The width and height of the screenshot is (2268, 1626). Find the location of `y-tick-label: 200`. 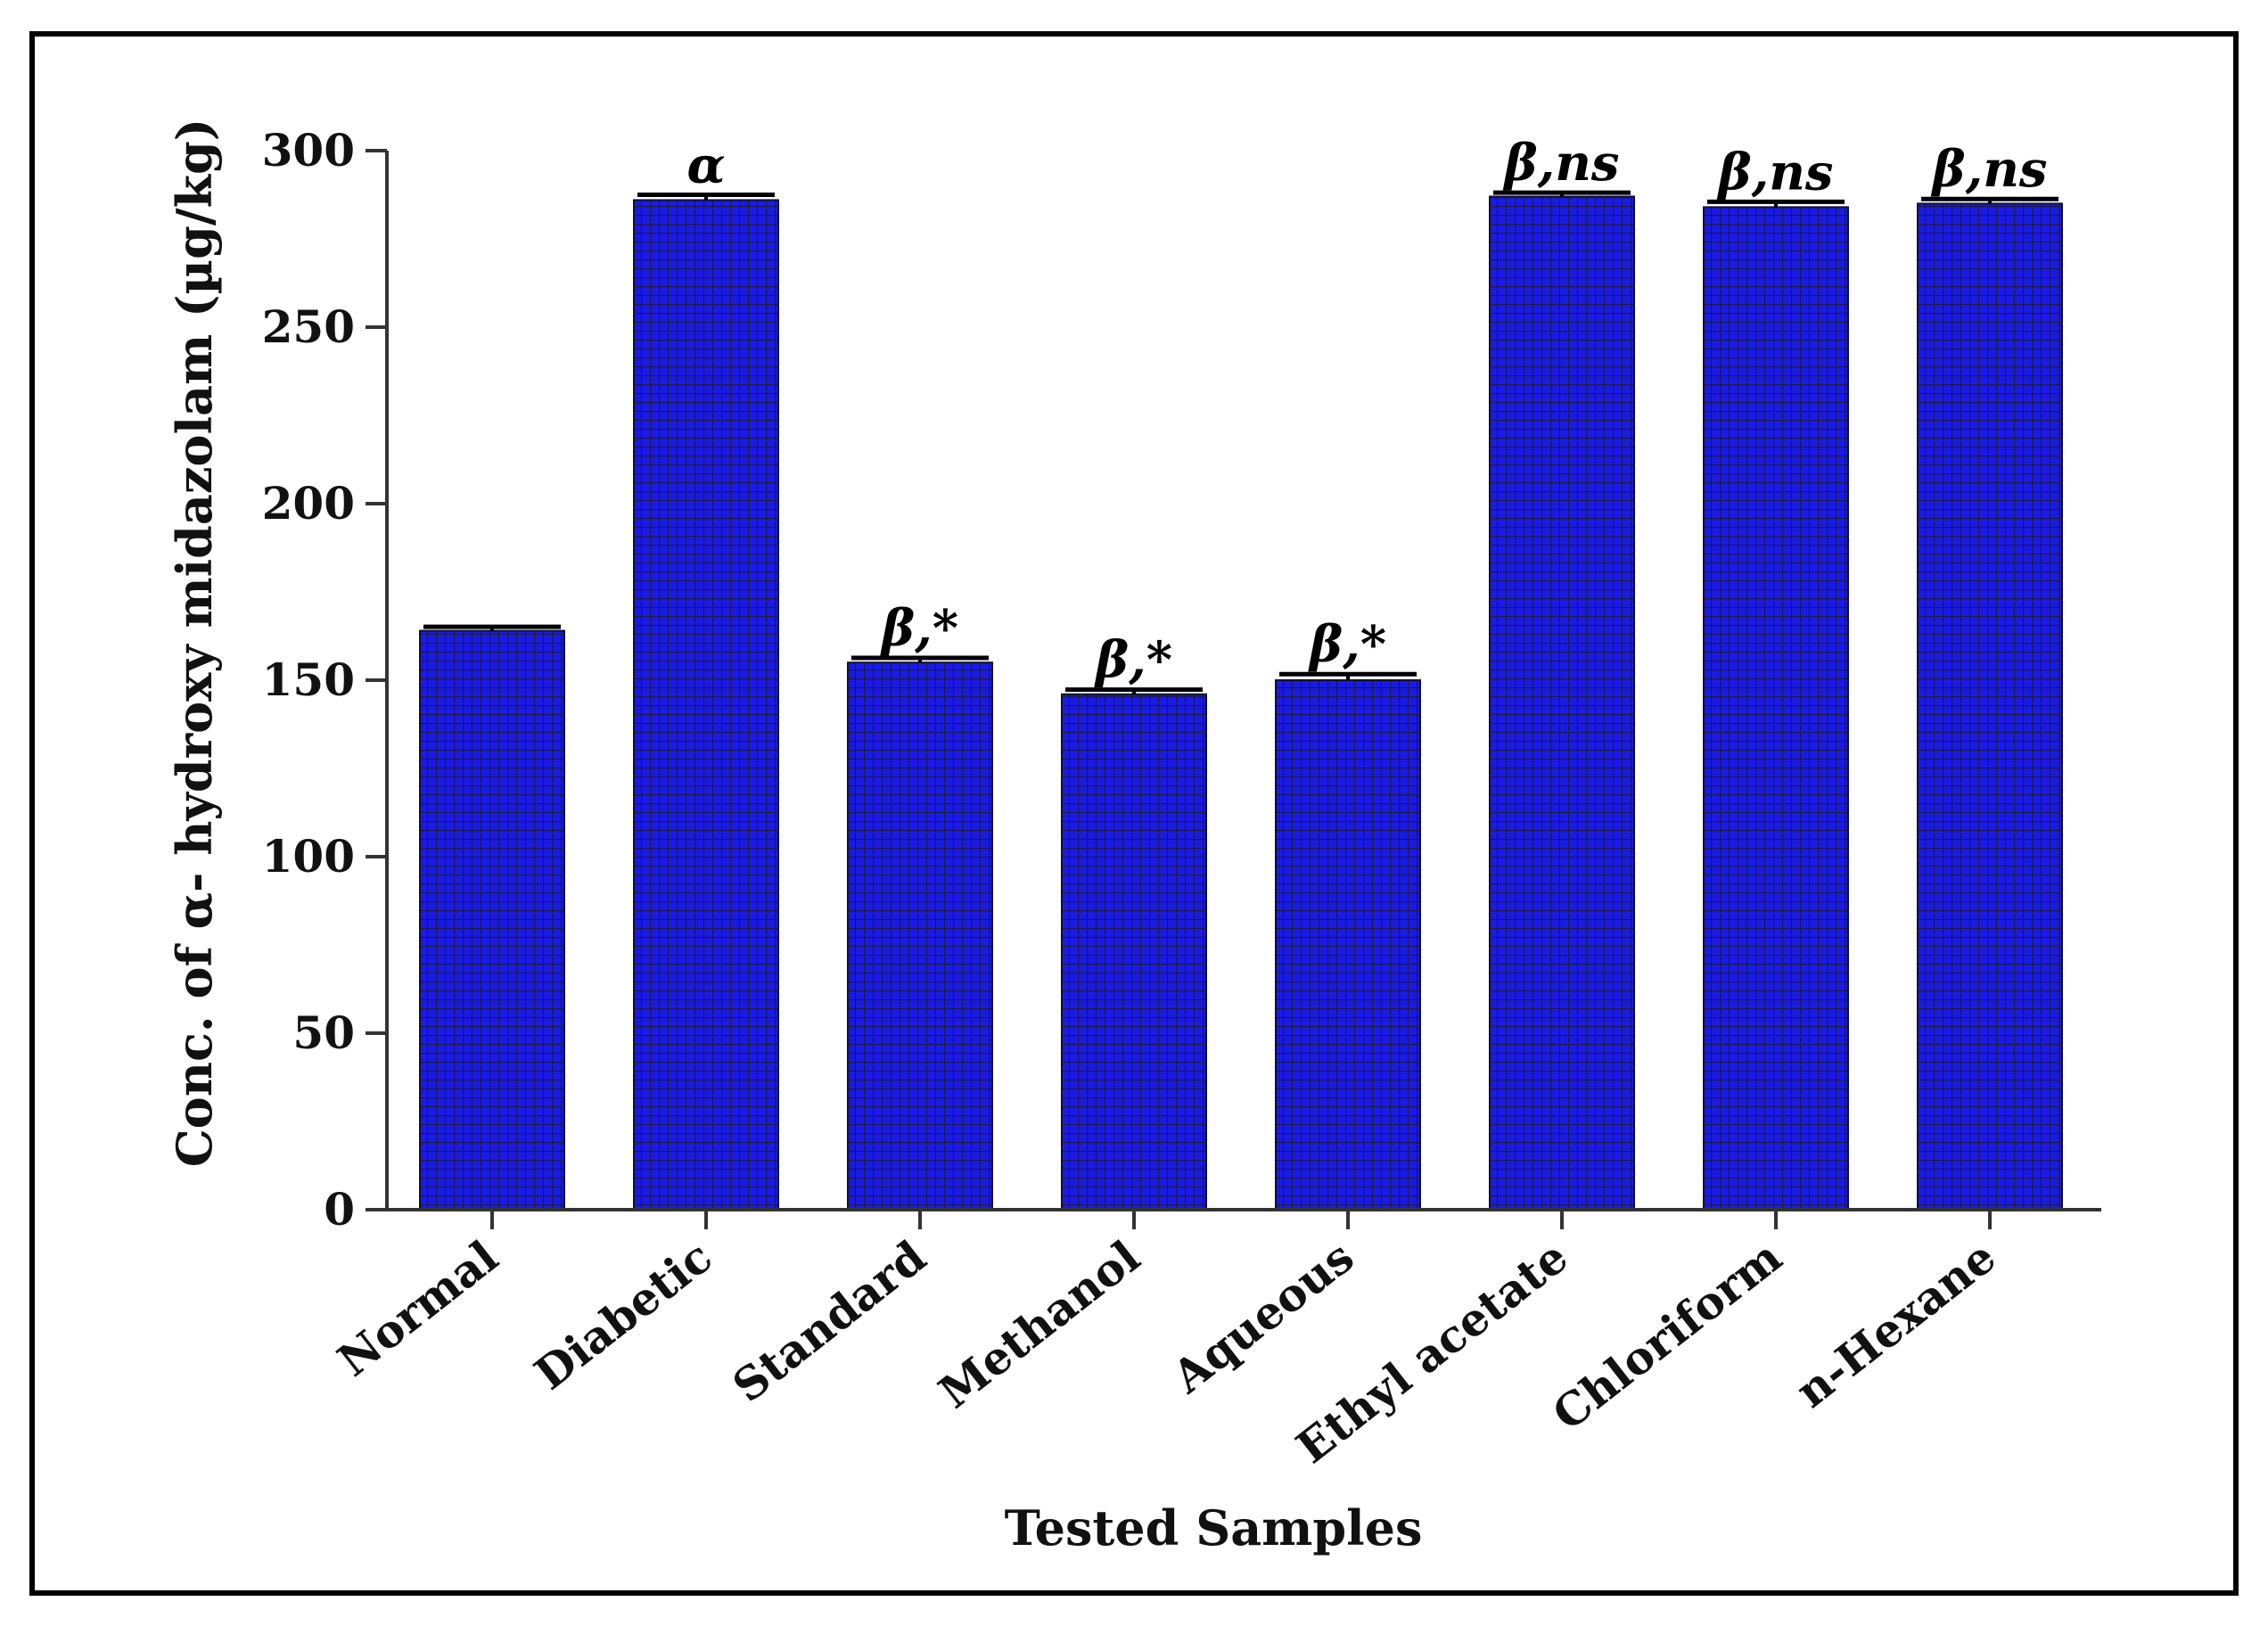

y-tick-label: 200 is located at coordinates (308, 503).